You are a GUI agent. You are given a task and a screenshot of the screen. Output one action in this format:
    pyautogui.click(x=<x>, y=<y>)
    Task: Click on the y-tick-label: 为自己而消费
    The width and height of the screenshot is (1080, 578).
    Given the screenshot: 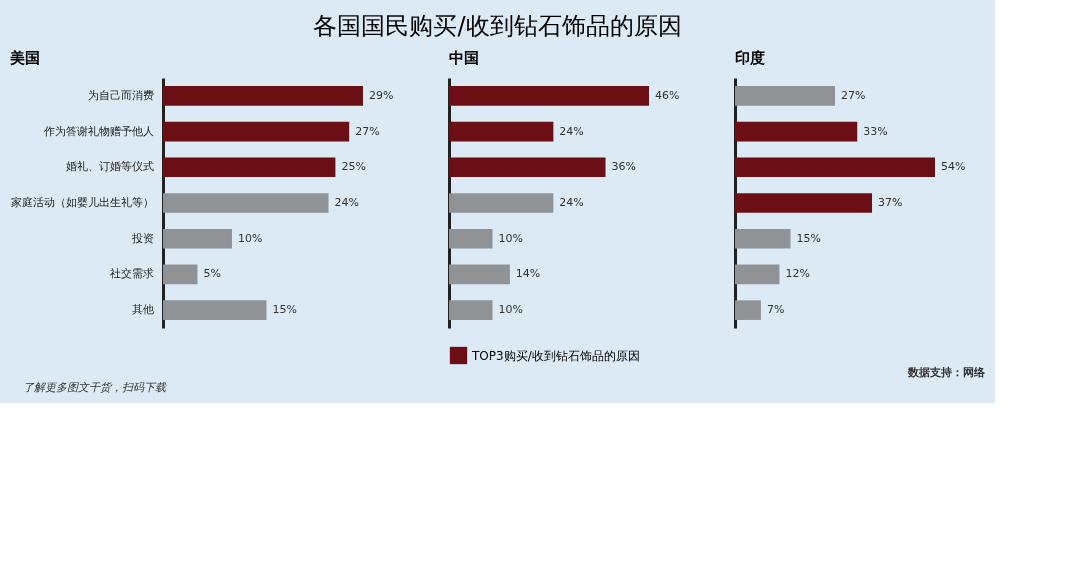 What is the action you would take?
    pyautogui.click(x=120, y=95)
    